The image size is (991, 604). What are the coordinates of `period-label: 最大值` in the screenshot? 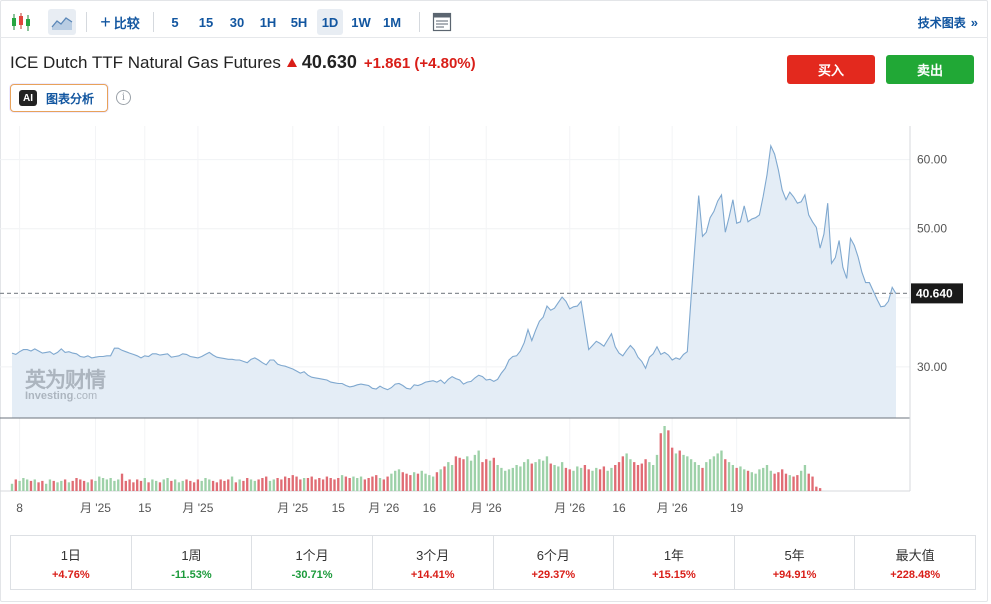 It's located at (915, 555).